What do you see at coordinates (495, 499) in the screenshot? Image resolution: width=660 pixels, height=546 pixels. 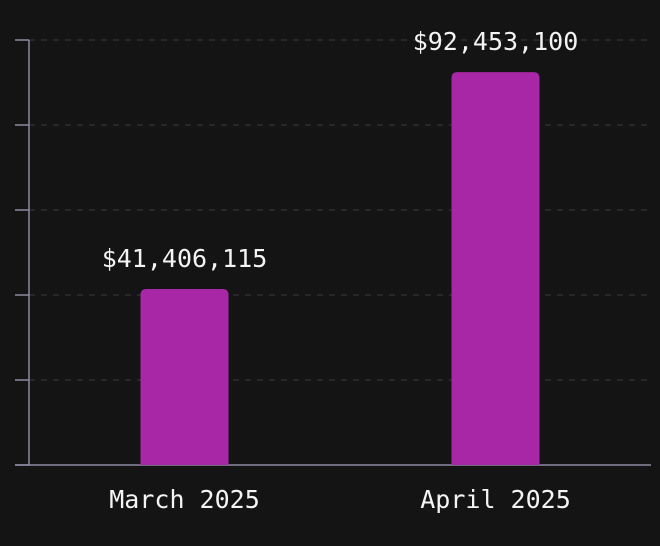 I see `x-tick-label: April 2025` at bounding box center [495, 499].